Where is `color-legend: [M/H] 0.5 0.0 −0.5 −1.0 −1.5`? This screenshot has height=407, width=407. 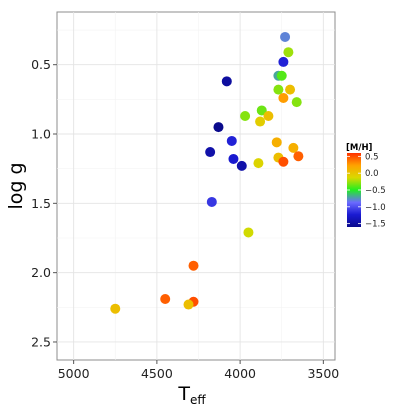
color-legend: [M/H] 0.5 0.0 −0.5 −1.0 −1.5 is located at coordinates (366, 186).